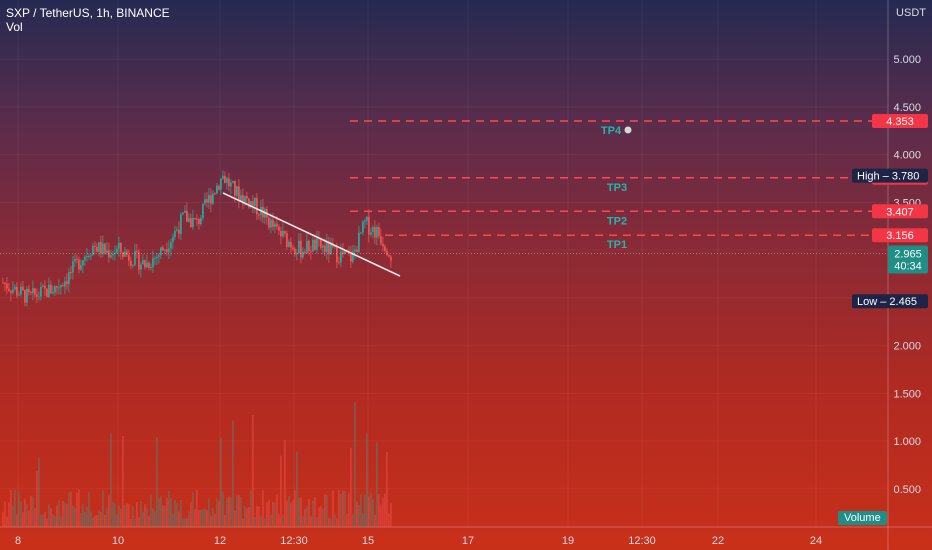  I want to click on target-price-tag, so click(900, 120).